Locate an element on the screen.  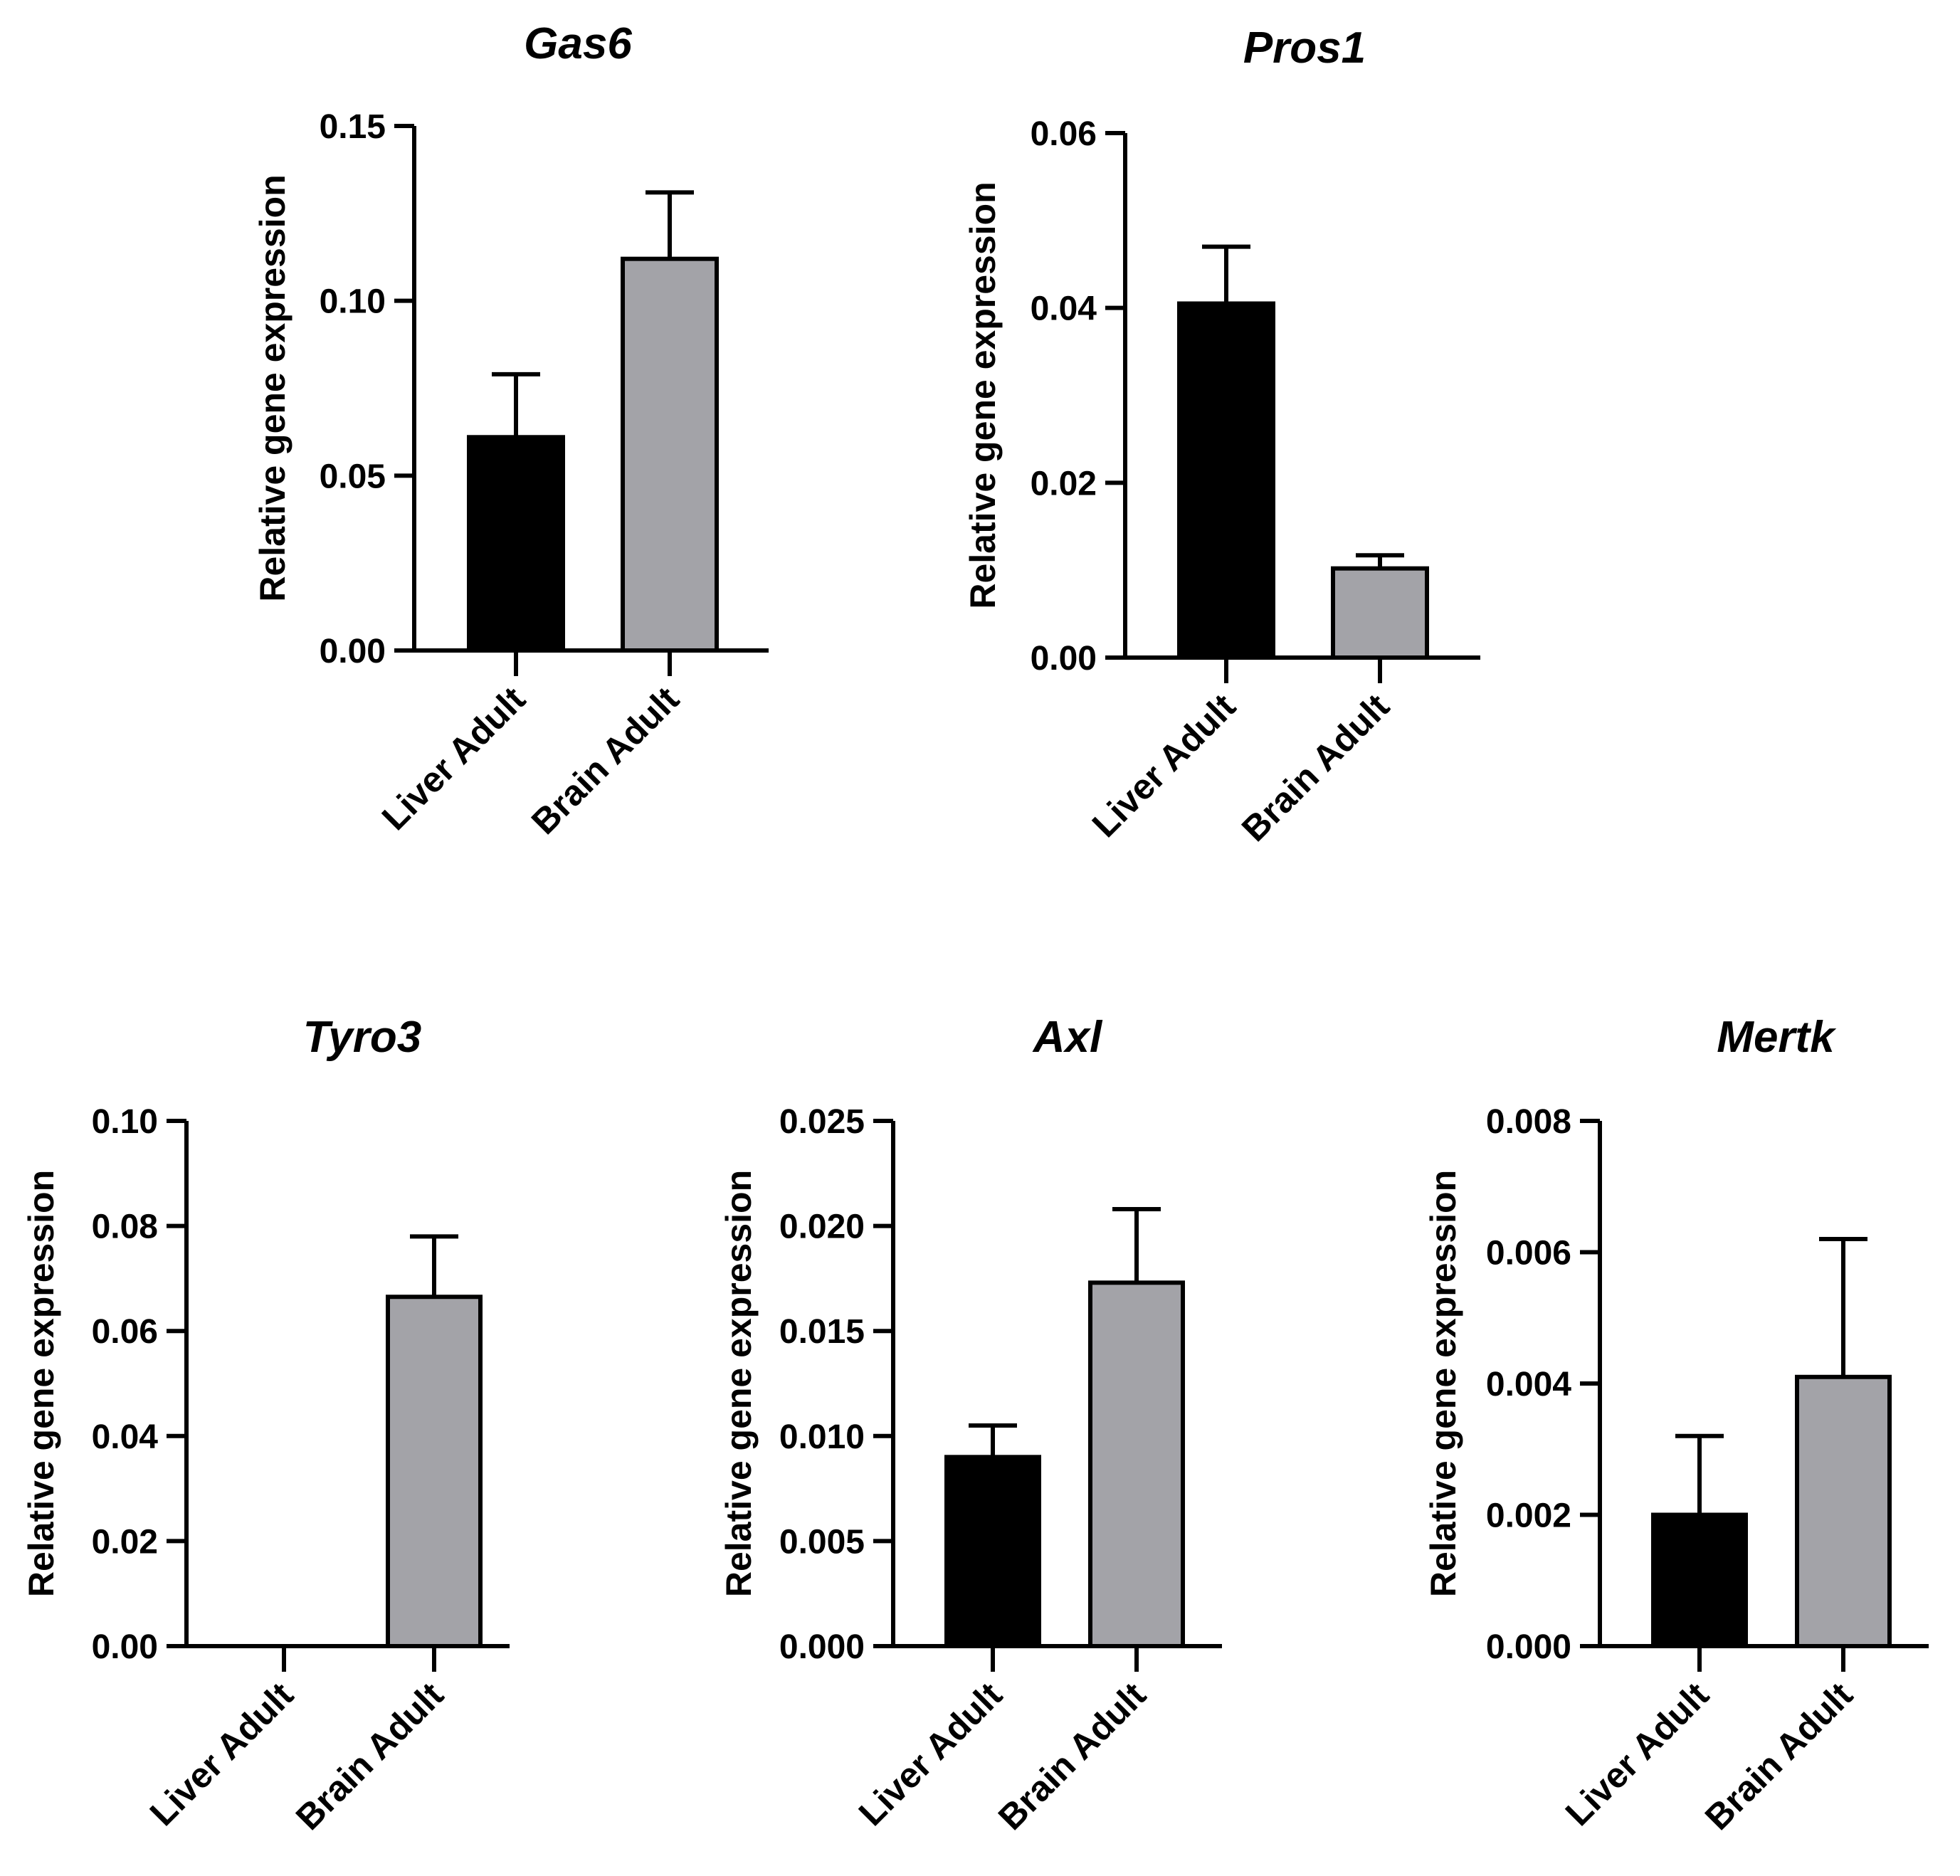
y-tick-label: 0.002 is located at coordinates (1529, 1516).